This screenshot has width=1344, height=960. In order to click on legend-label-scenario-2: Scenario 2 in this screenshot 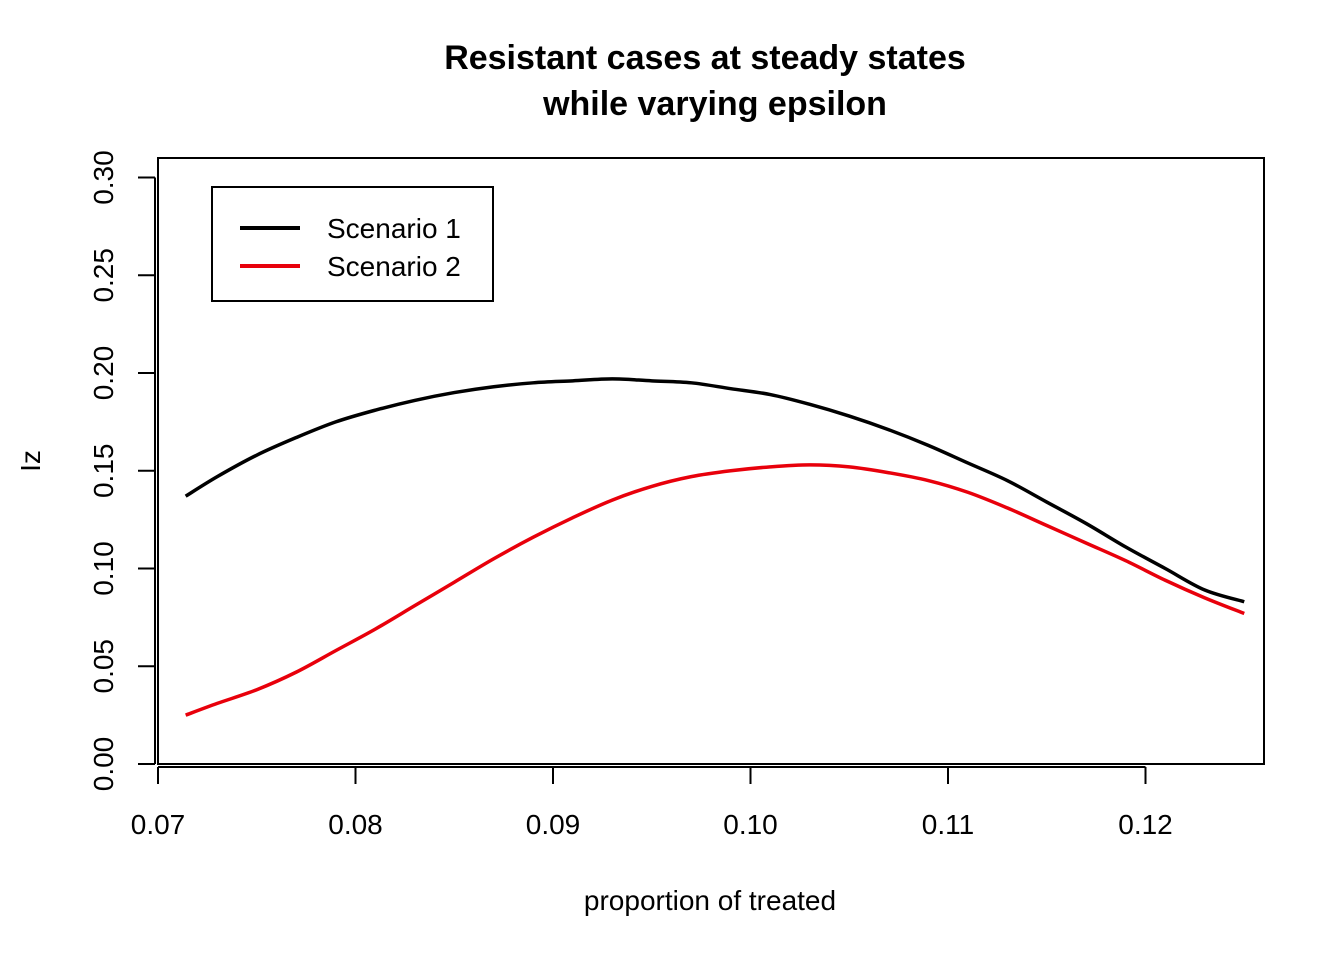, I will do `click(394, 266)`.